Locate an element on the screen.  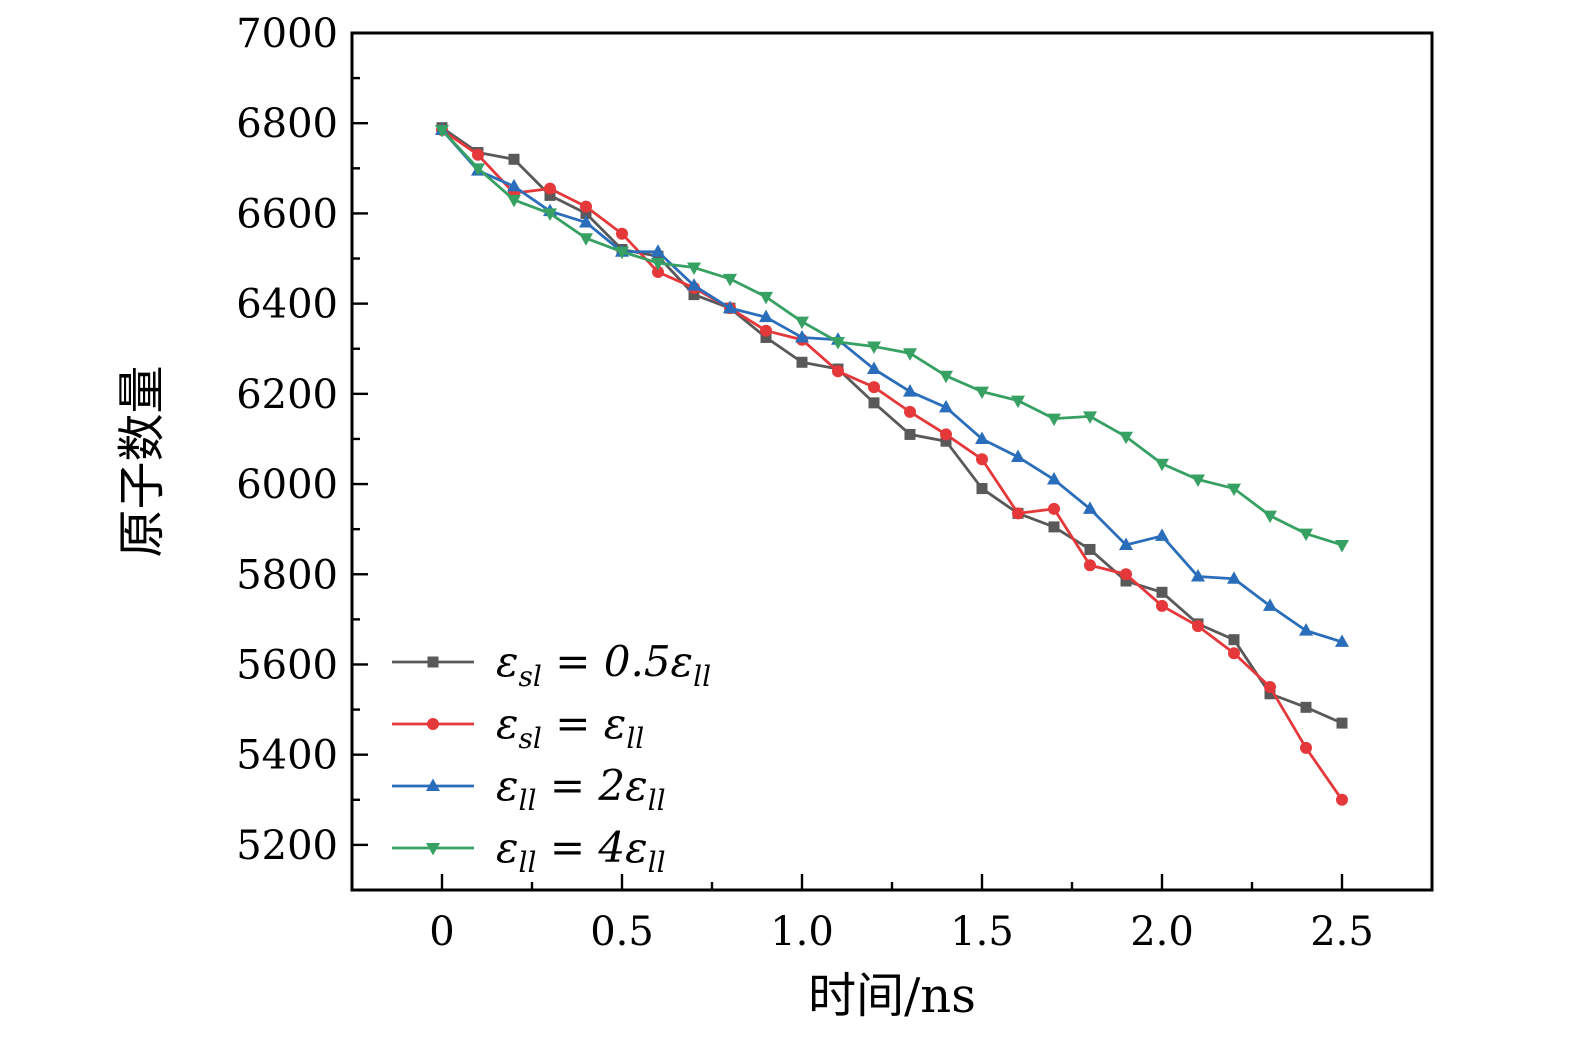
legend-label: εsl = εll is located at coordinates (570, 727).